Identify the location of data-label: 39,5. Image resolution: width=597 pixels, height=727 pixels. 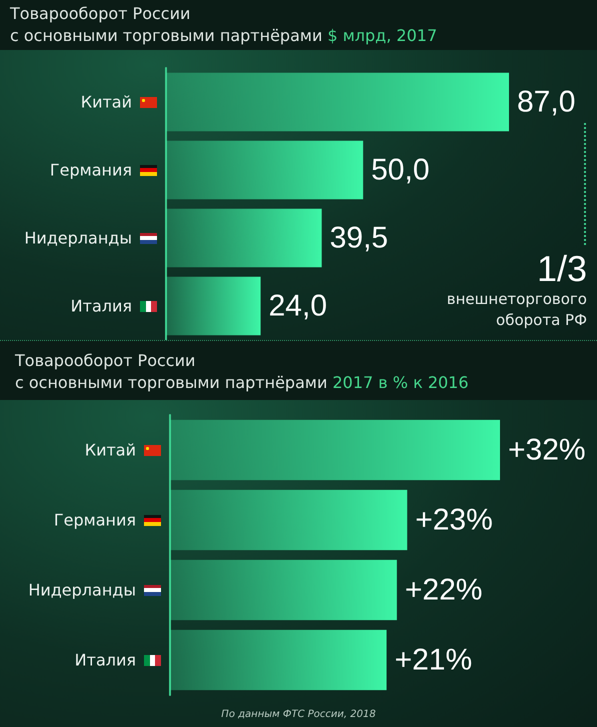
(359, 238).